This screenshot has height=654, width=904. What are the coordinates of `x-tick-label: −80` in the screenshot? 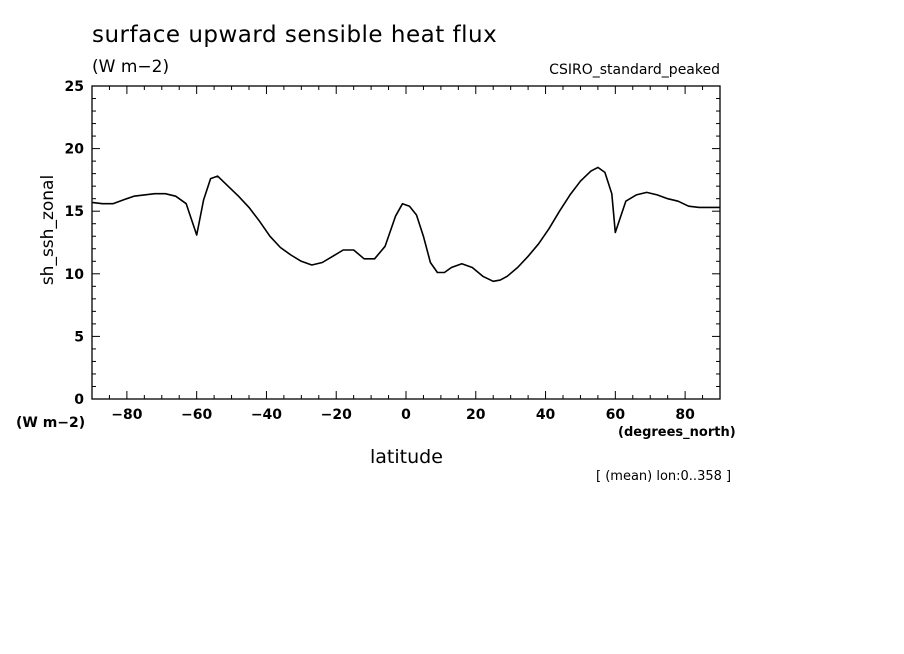 It's located at (126, 415).